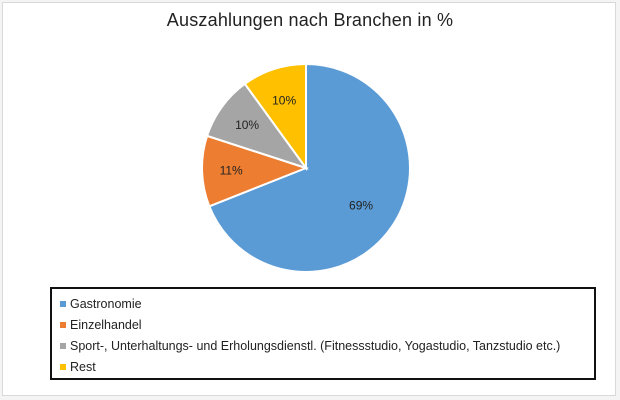 The image size is (620, 400). Describe the element at coordinates (284, 101) in the screenshot. I see `data-label-rest: 10%` at that location.